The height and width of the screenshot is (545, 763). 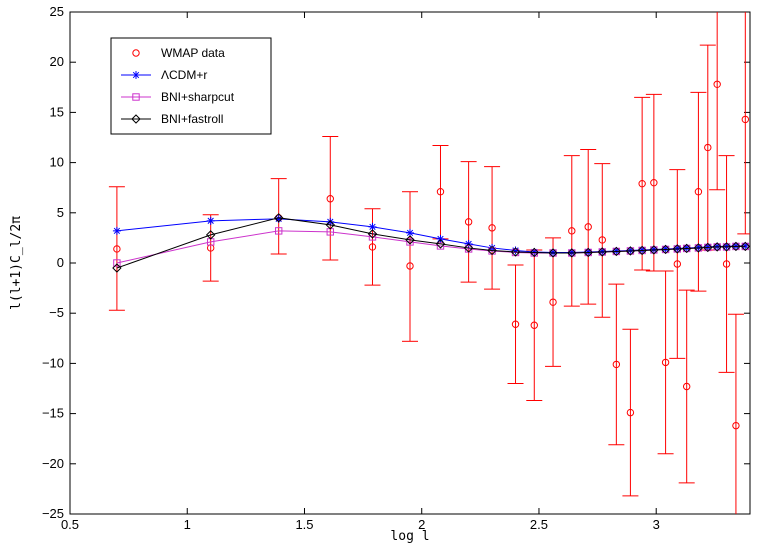 I want to click on y-tick-label: 15, so click(x=57, y=111).